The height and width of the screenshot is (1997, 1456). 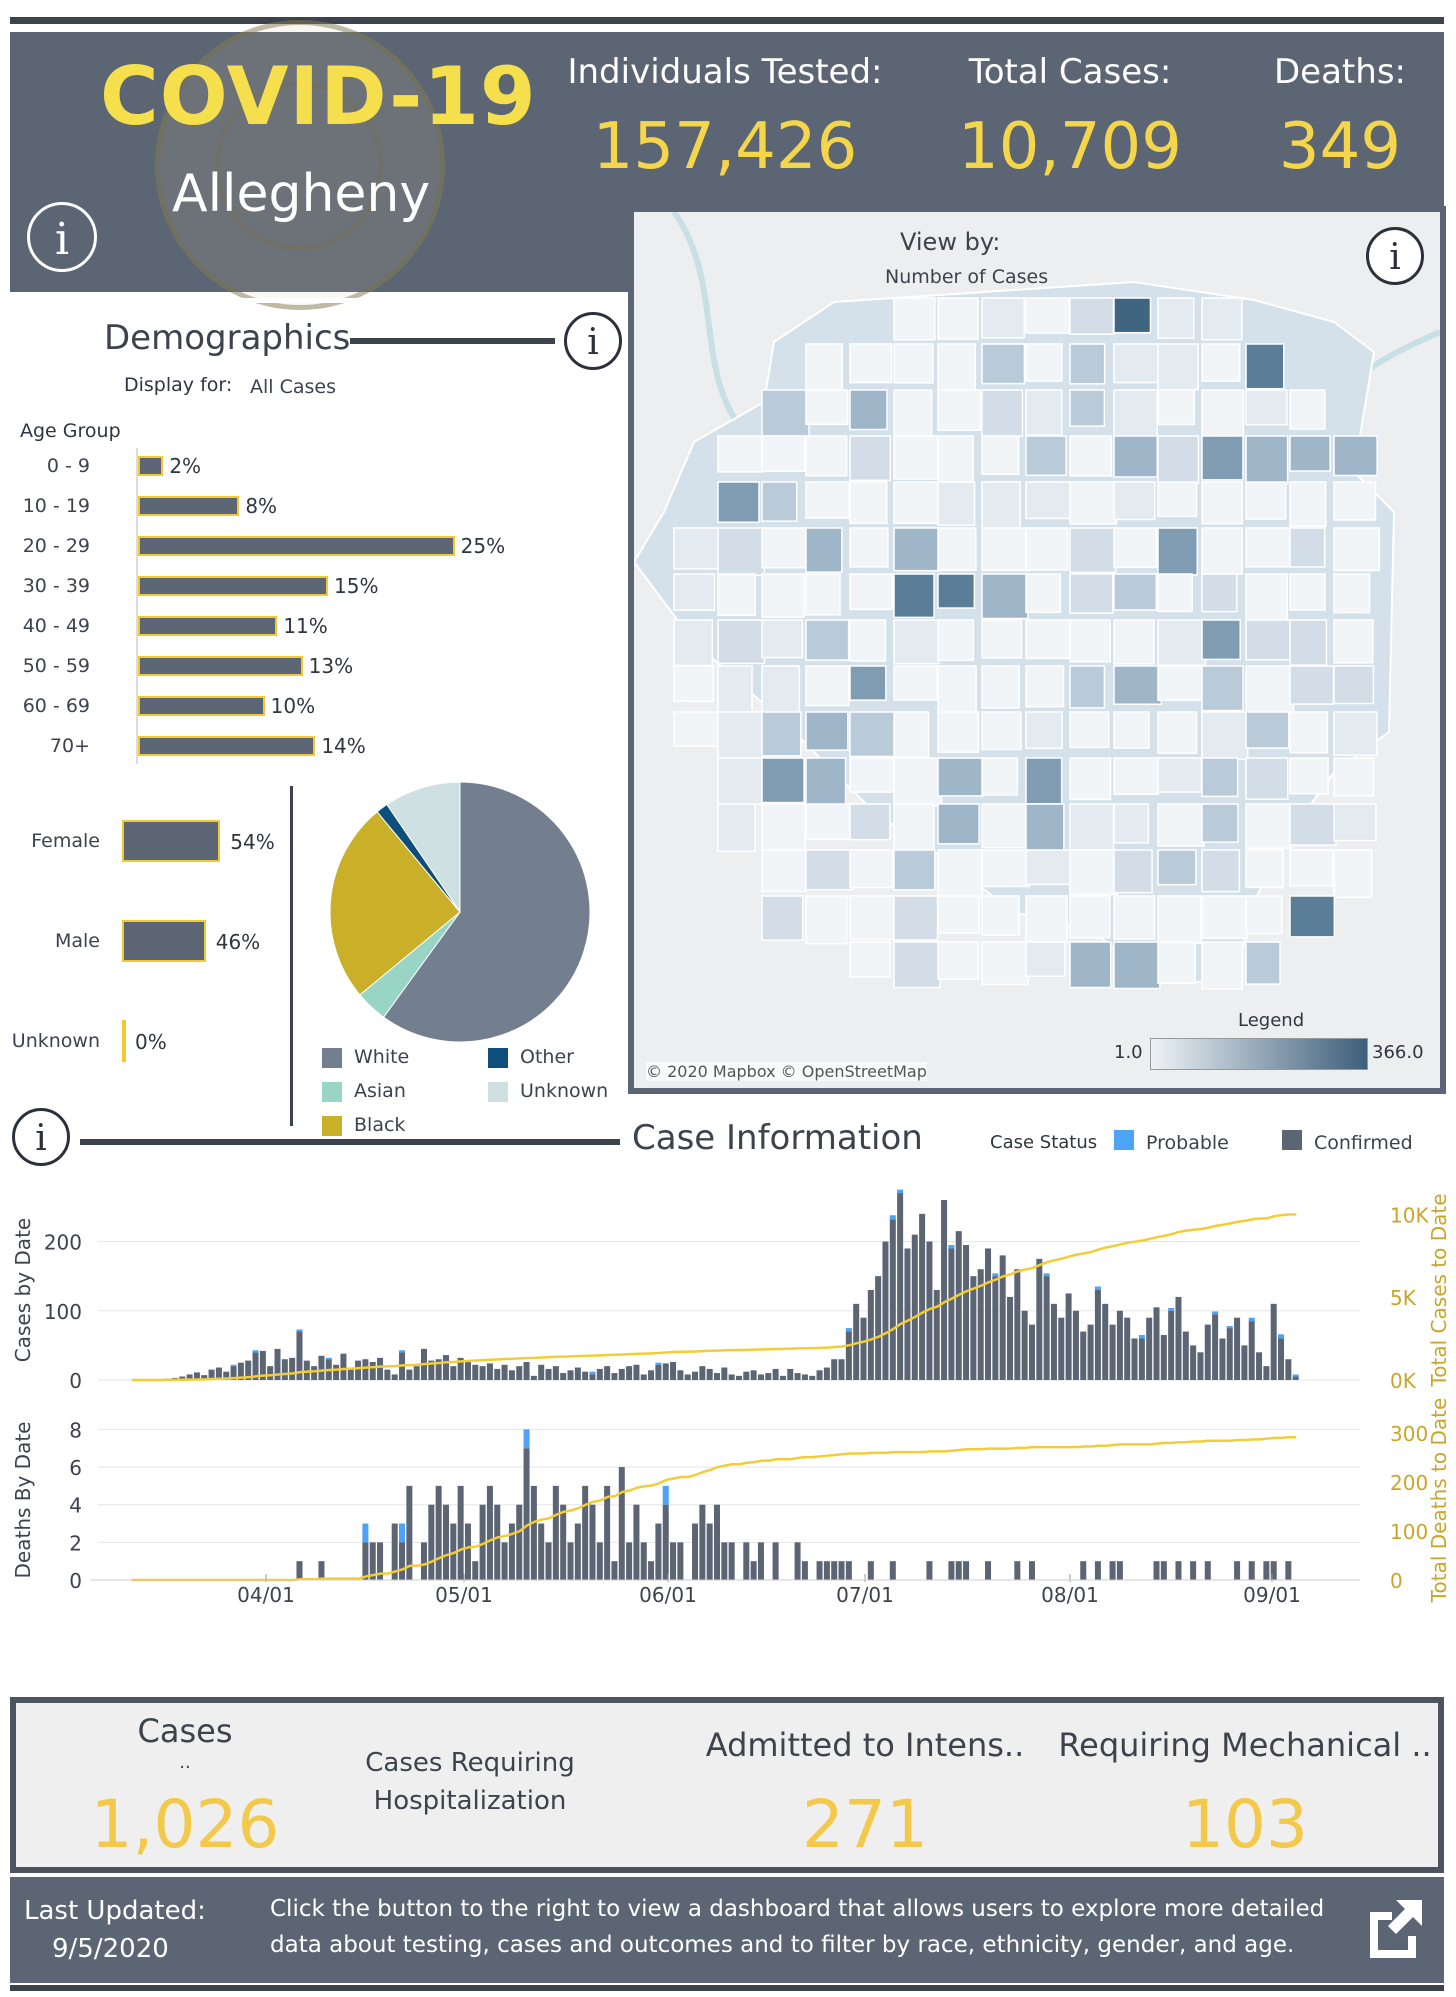 I want to click on view-by-select: Number of Cases, so click(x=967, y=277).